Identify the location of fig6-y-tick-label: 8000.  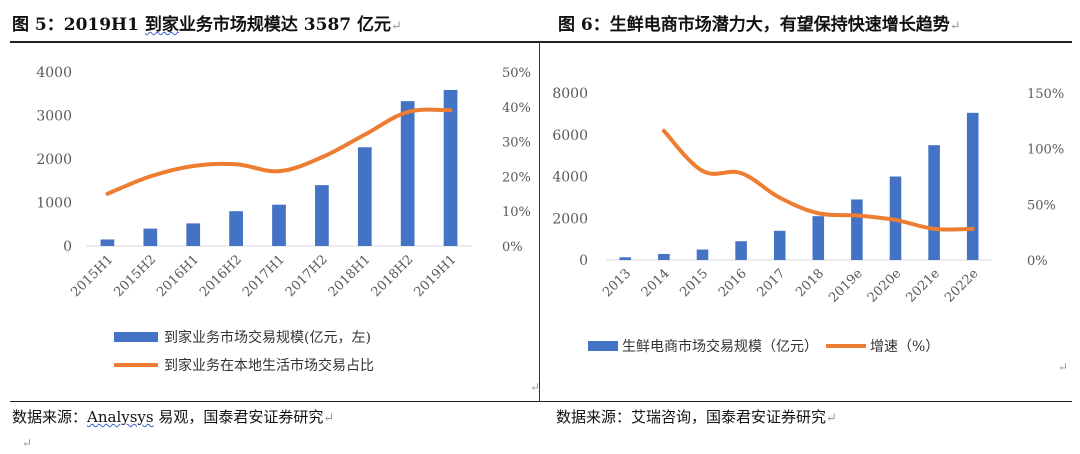
(570, 94).